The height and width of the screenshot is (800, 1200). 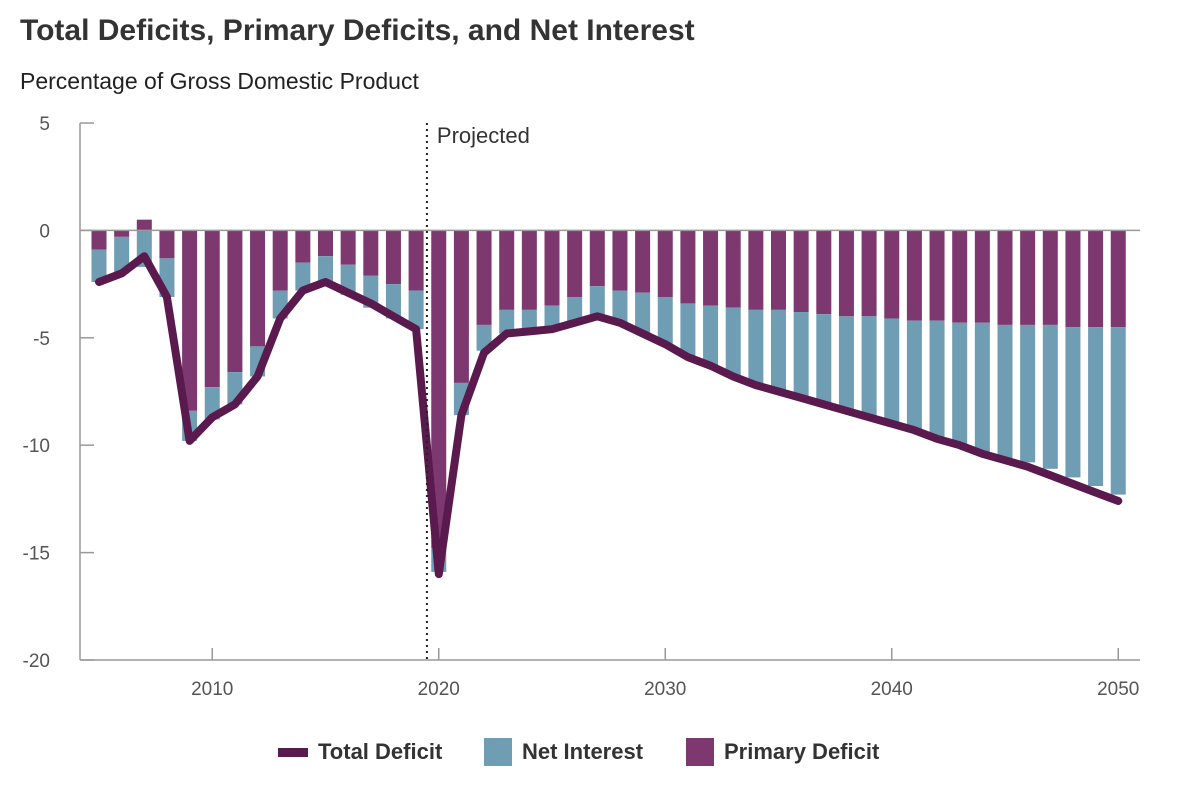 I want to click on primary-deficit-bar-2039, so click(x=869, y=273).